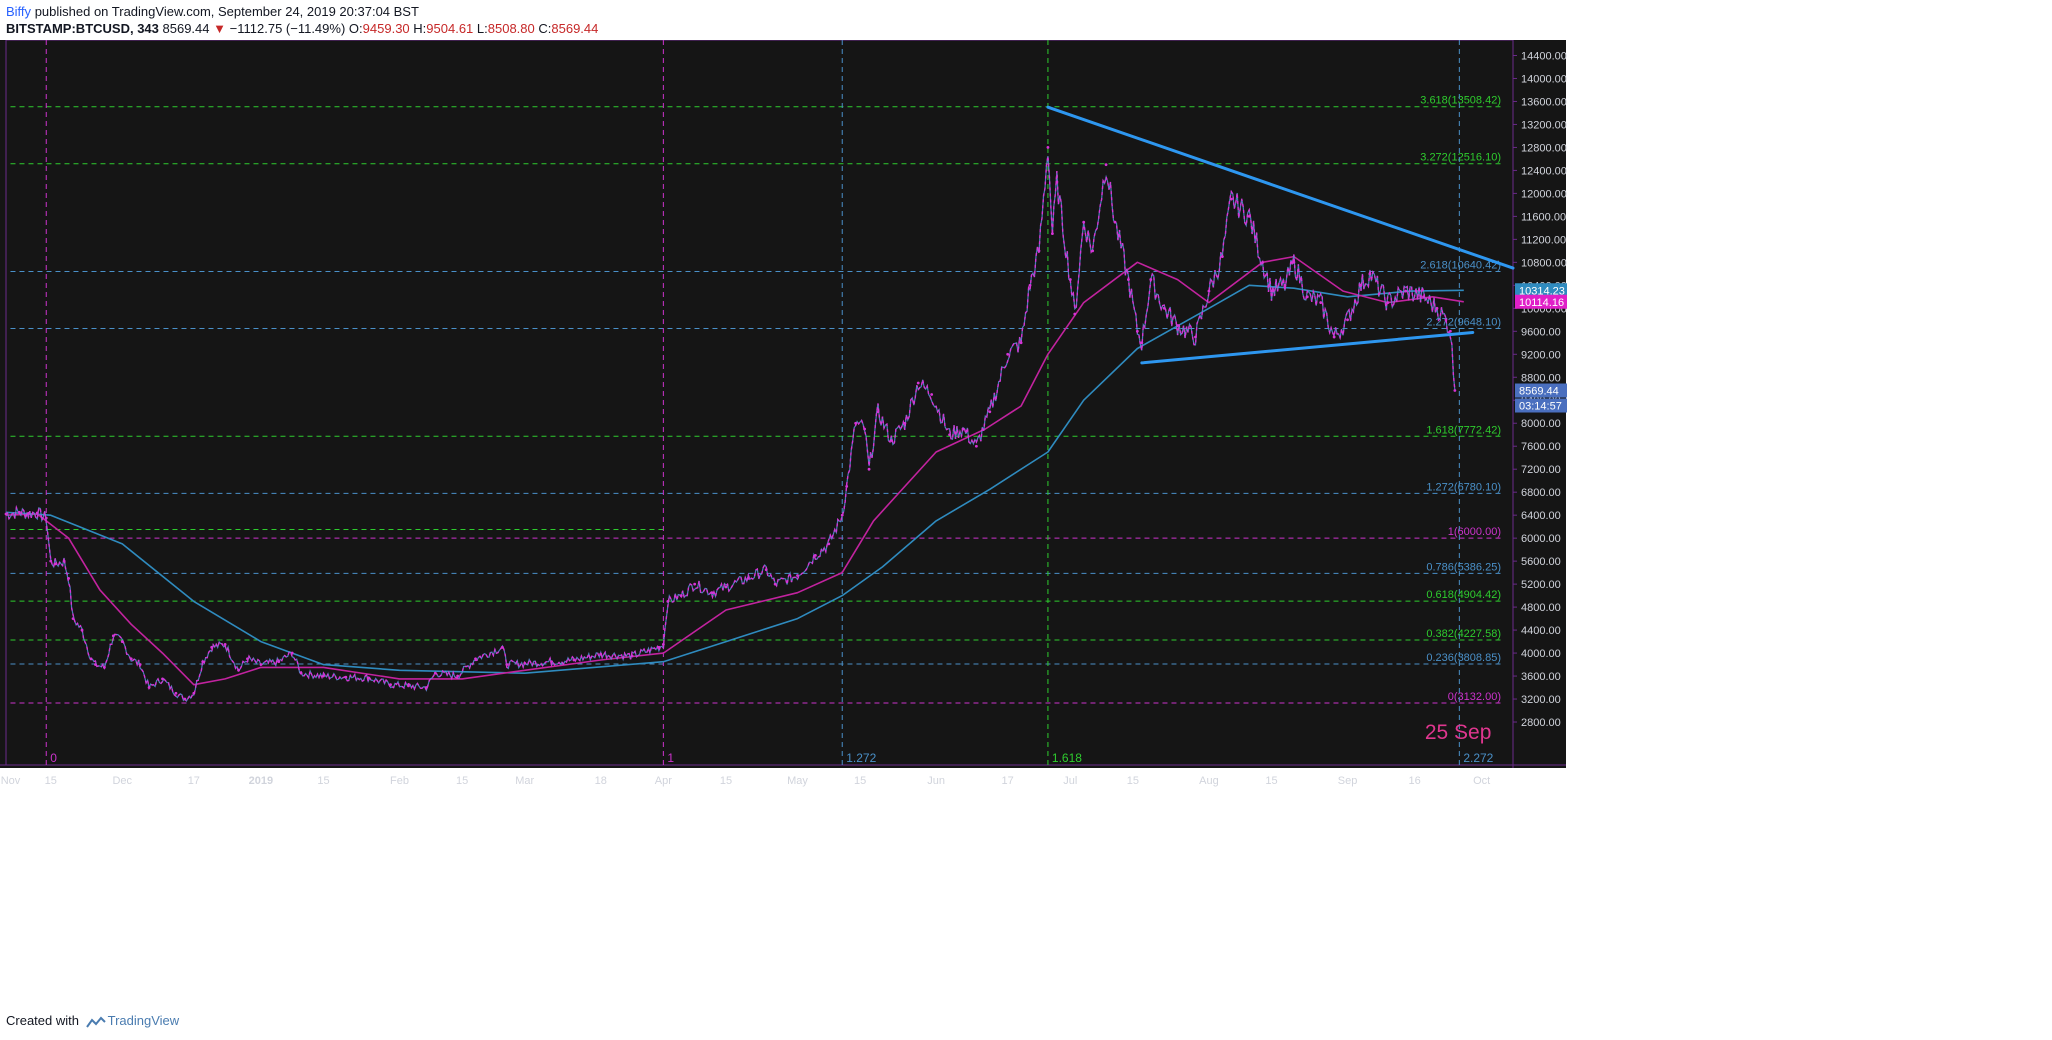  Describe the element at coordinates (143, 1020) in the screenshot. I see `tradingview-brand-link: TradingView` at that location.